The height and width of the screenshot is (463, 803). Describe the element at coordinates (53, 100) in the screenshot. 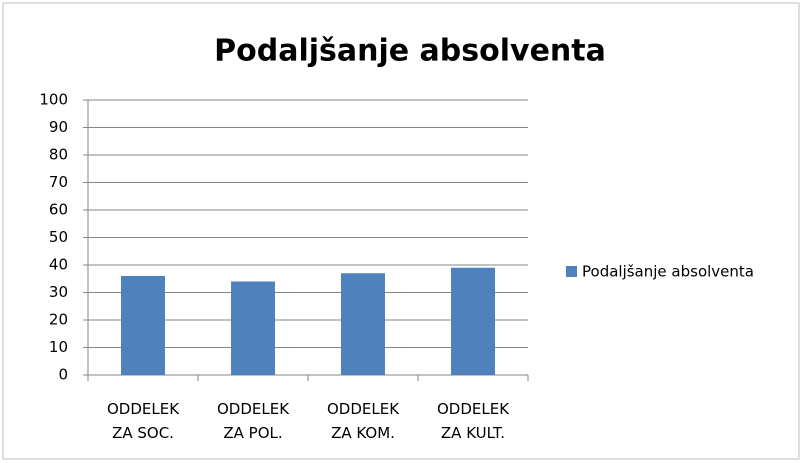

I see `y-tick-label: 100` at that location.